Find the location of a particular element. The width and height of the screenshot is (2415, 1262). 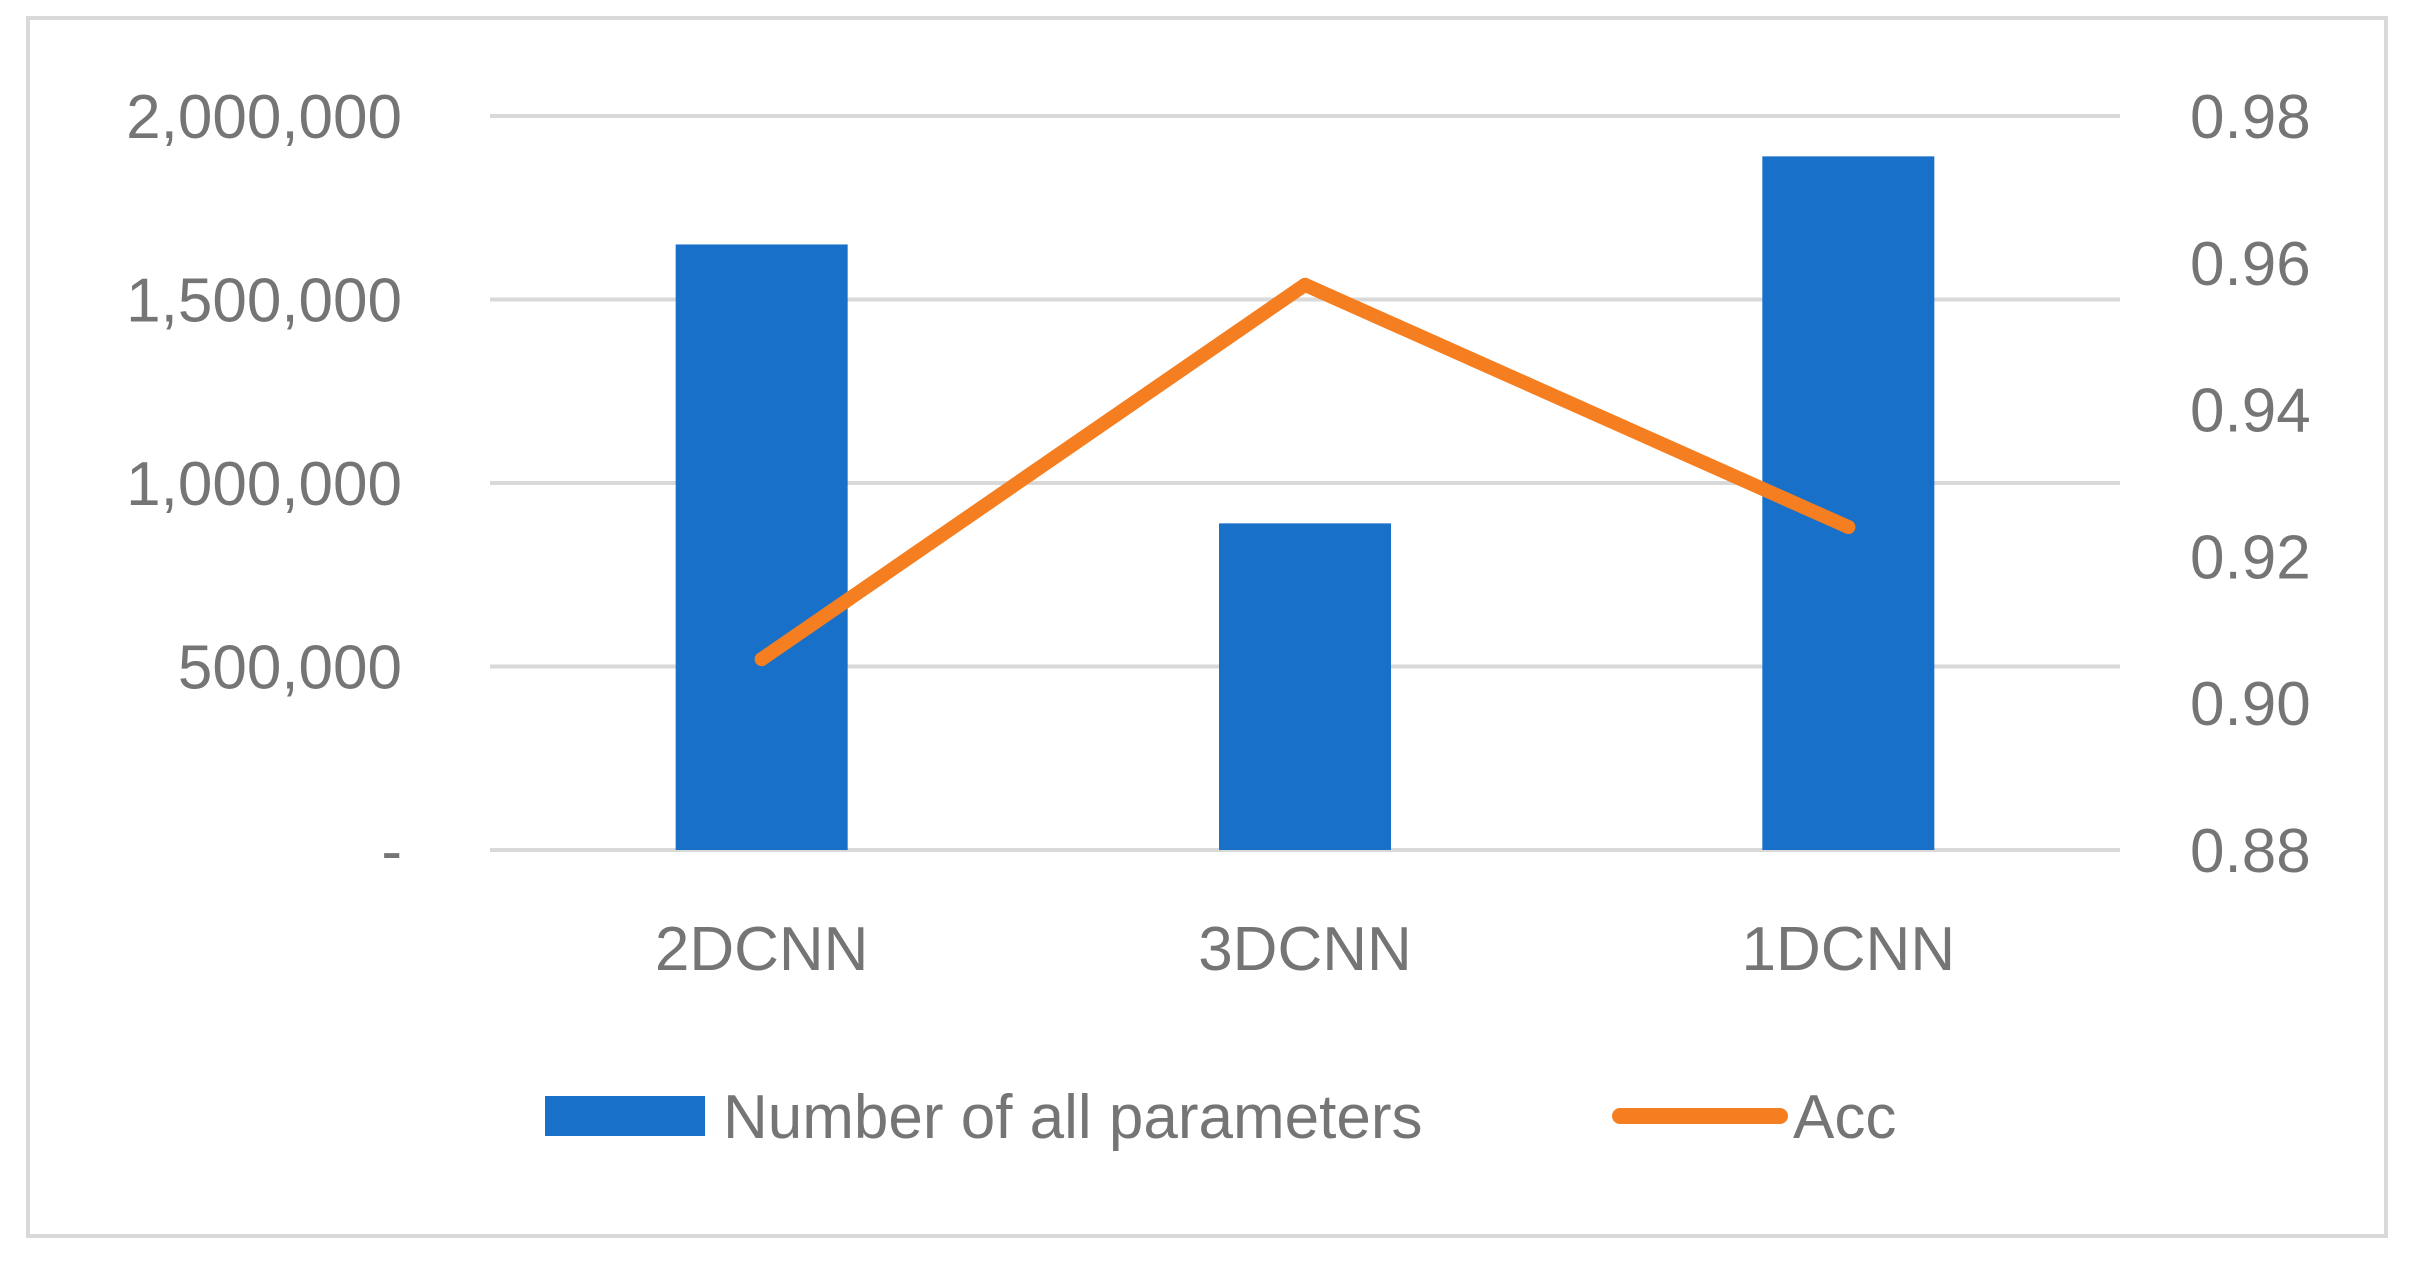

category-label: 2DCNN is located at coordinates (762, 949).